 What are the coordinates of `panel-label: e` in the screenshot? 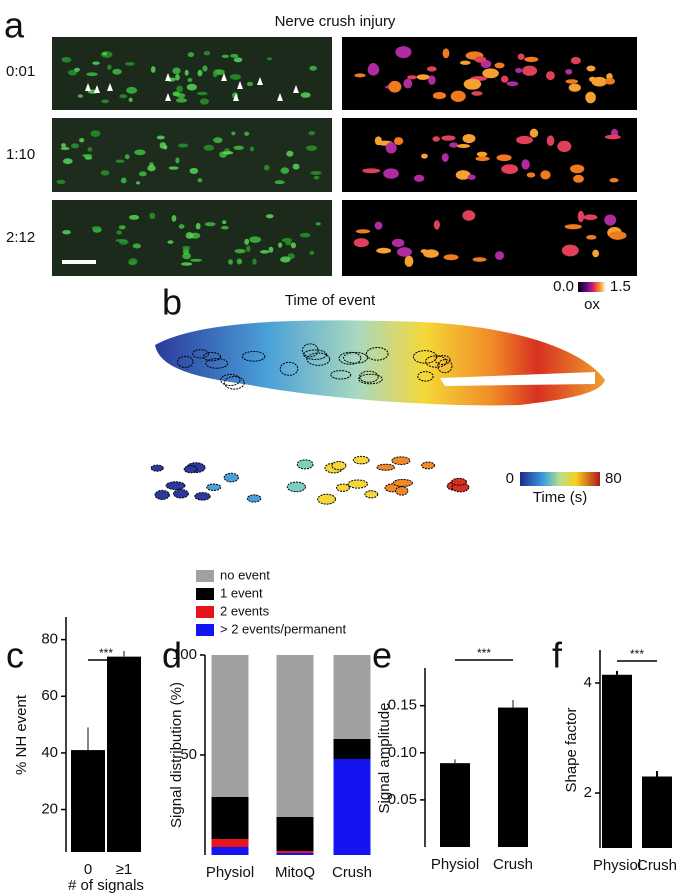 It's located at (382, 655).